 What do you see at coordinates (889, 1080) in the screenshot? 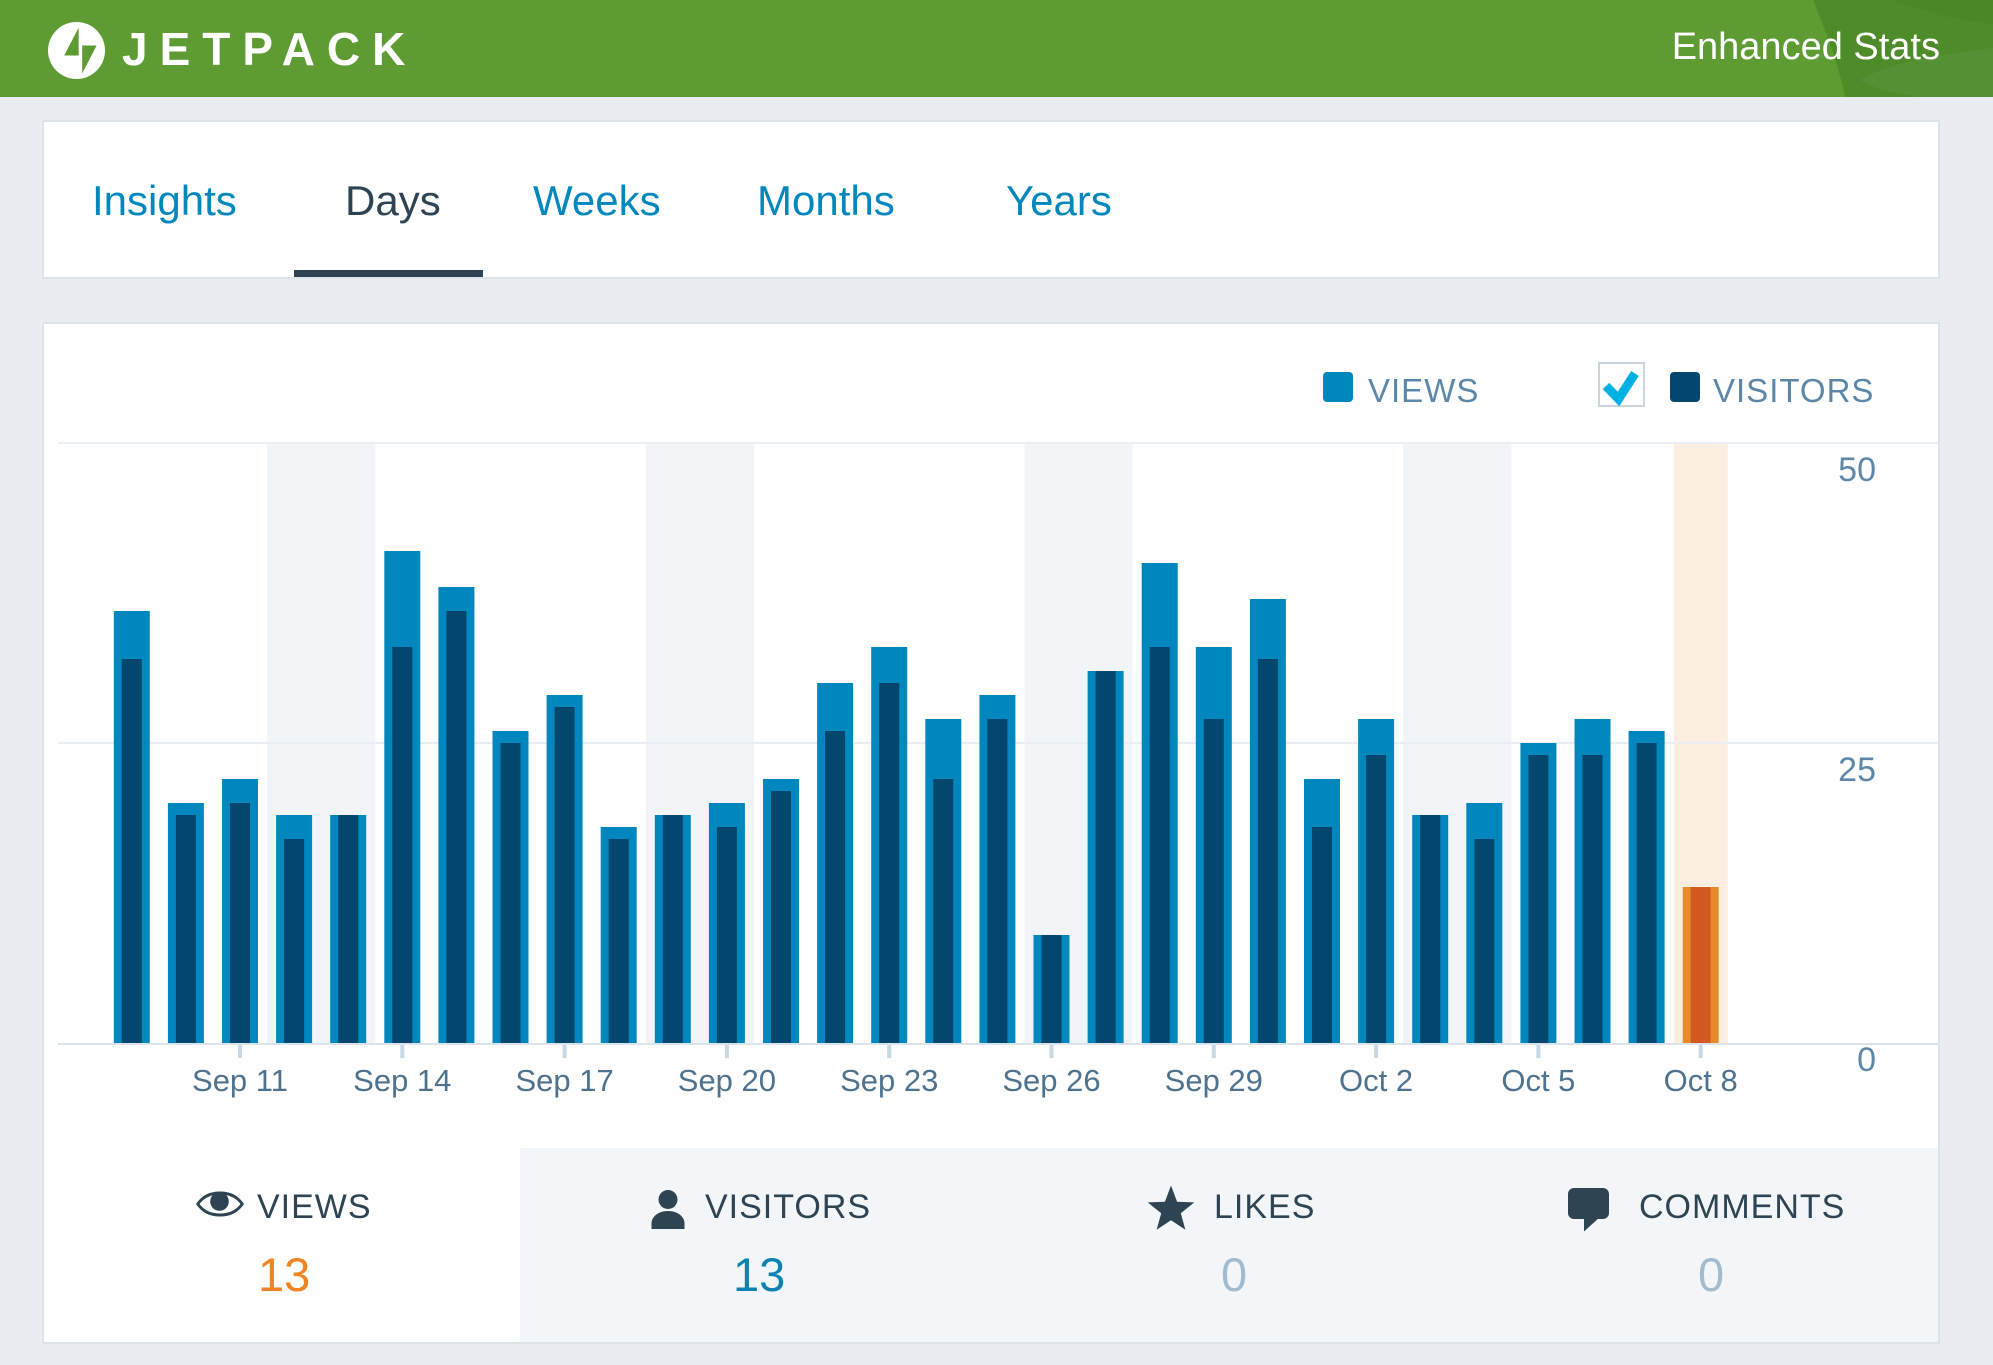
I see `svg-text: Sep 23` at bounding box center [889, 1080].